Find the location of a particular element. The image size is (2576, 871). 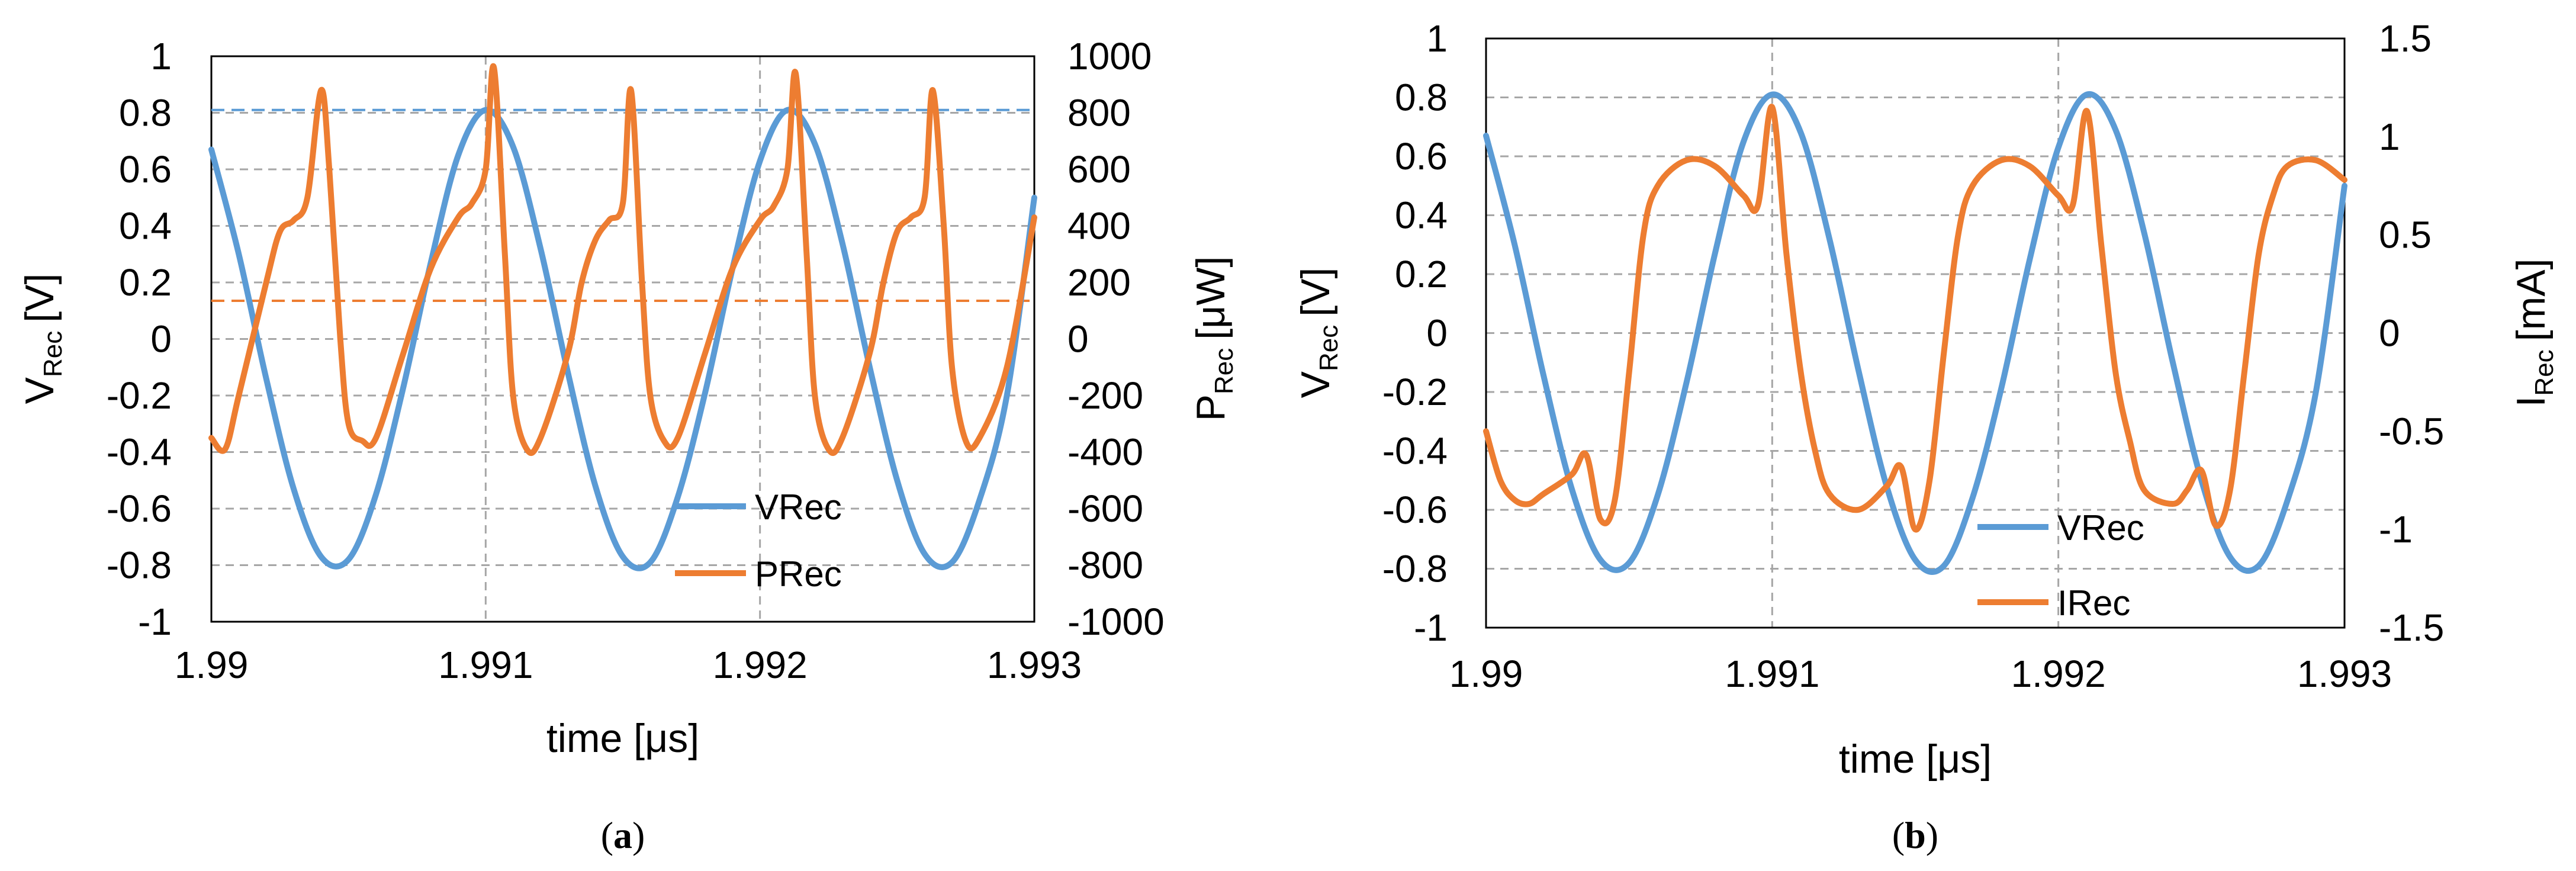

y2-tick-label-a-1: 800 is located at coordinates (1099, 113).